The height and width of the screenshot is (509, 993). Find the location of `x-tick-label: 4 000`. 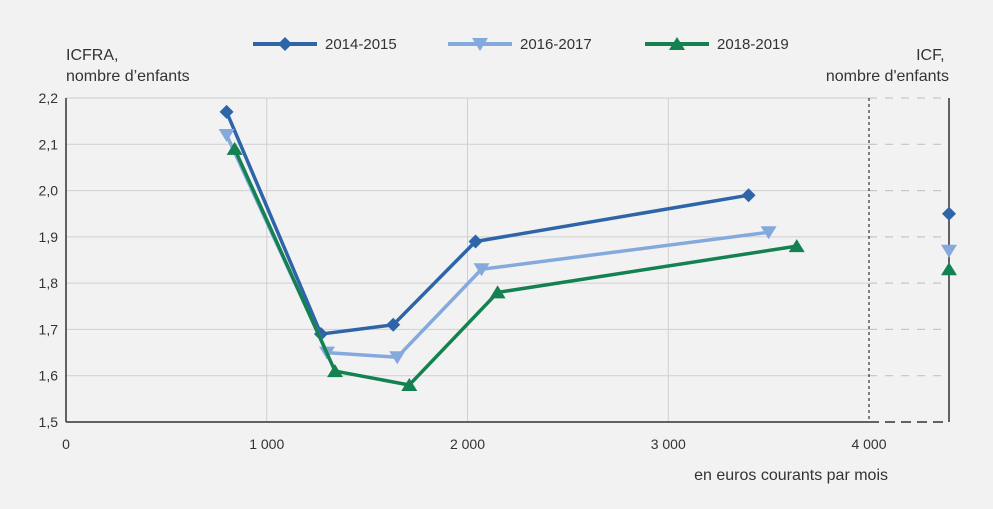

x-tick-label: 4 000 is located at coordinates (868, 444).